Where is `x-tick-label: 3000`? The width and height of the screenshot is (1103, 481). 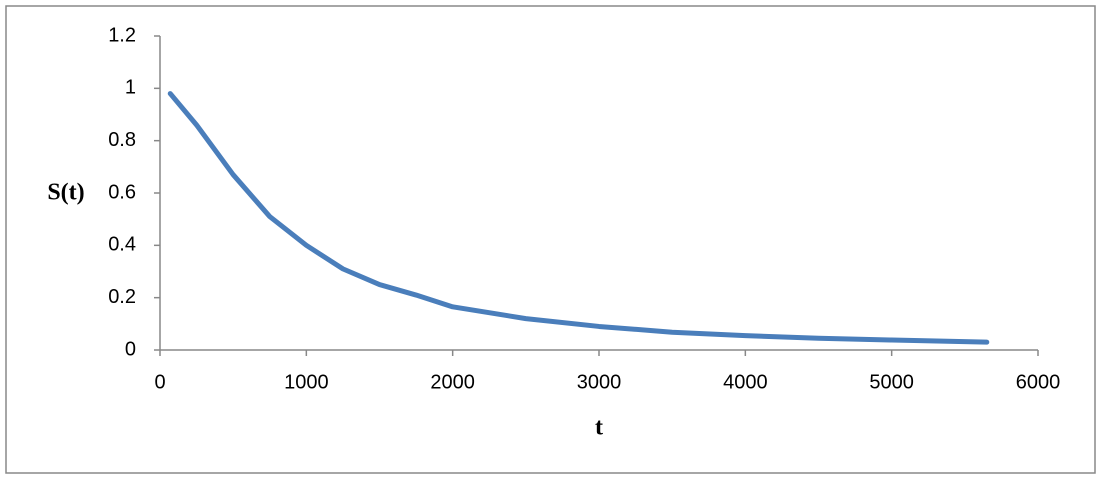 x-tick-label: 3000 is located at coordinates (599, 382).